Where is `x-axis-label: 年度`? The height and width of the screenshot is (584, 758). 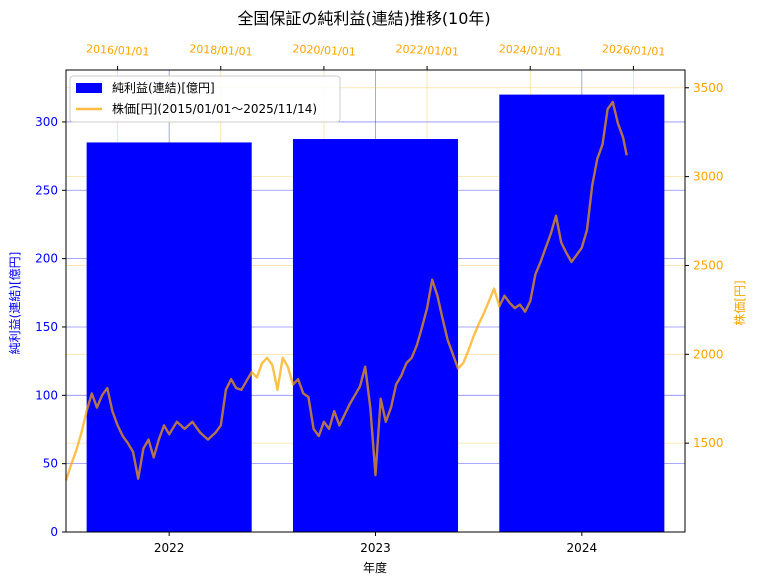 x-axis-label: 年度 is located at coordinates (375, 567).